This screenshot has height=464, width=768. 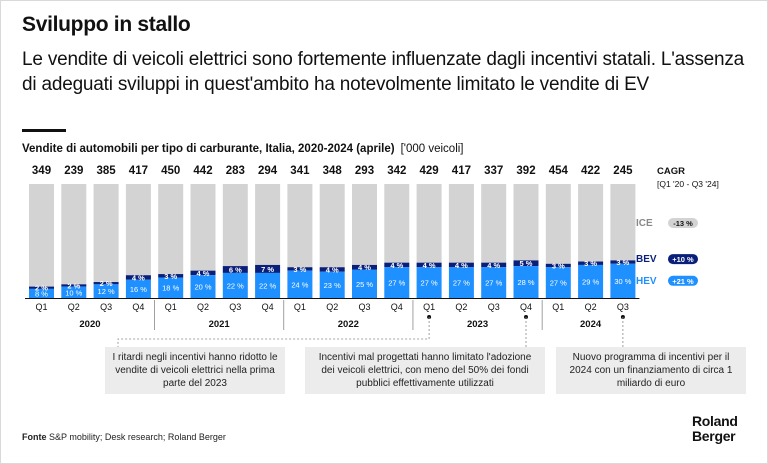 What do you see at coordinates (170, 288) in the screenshot?
I see `bar-label-hev: 18 %` at bounding box center [170, 288].